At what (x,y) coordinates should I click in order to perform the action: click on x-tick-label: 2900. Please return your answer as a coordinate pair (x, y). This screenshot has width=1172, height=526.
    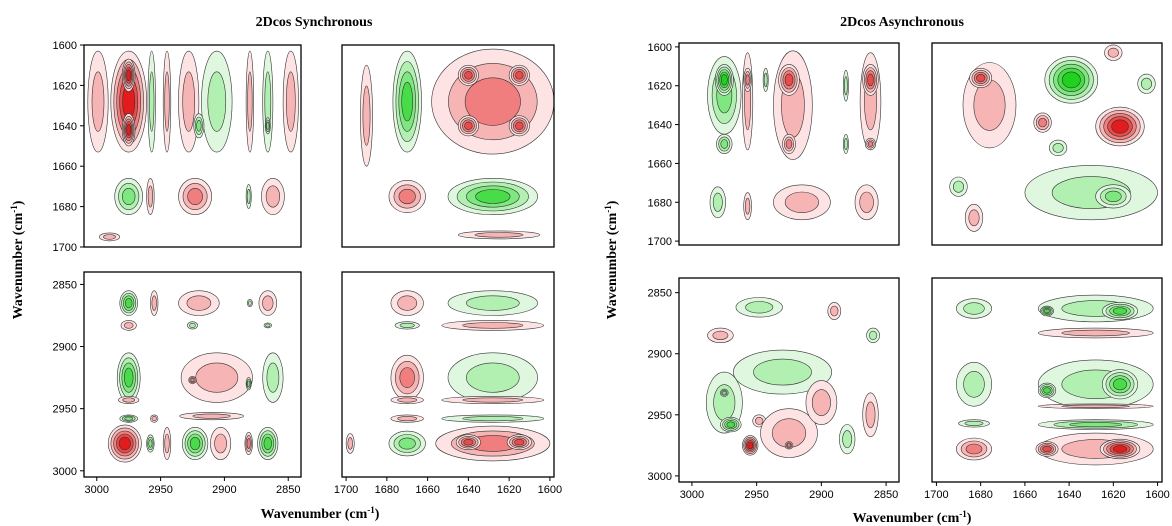
    Looking at the image, I should click on (224, 490).